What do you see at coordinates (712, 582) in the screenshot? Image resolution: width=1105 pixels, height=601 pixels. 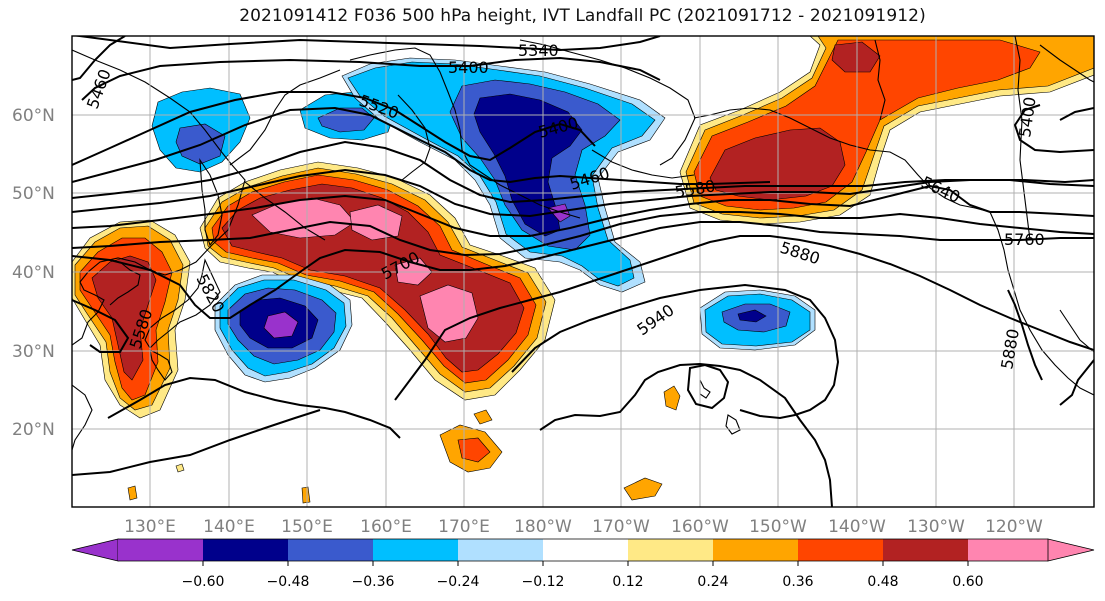 I see `colorbar-tick-label: 0.24` at bounding box center [712, 582].